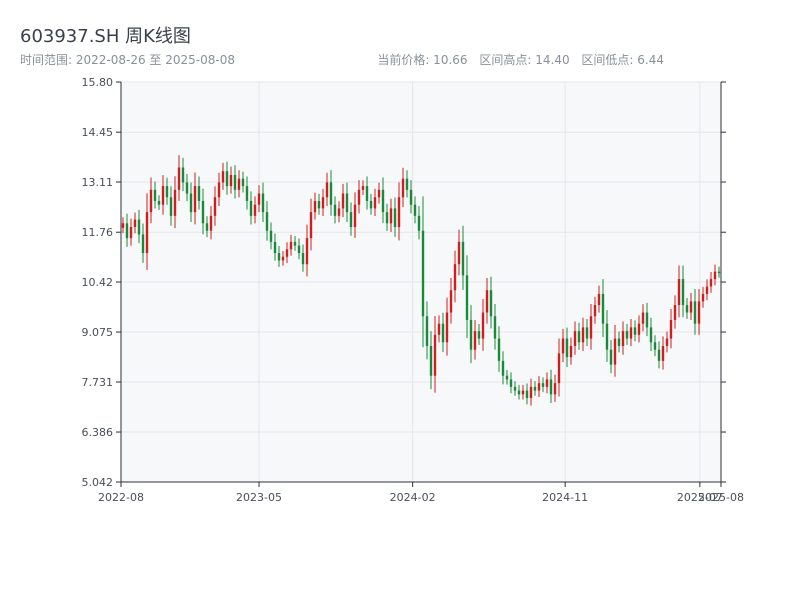  What do you see at coordinates (98, 82) in the screenshot?
I see `y-tick-label: 15.80` at bounding box center [98, 82].